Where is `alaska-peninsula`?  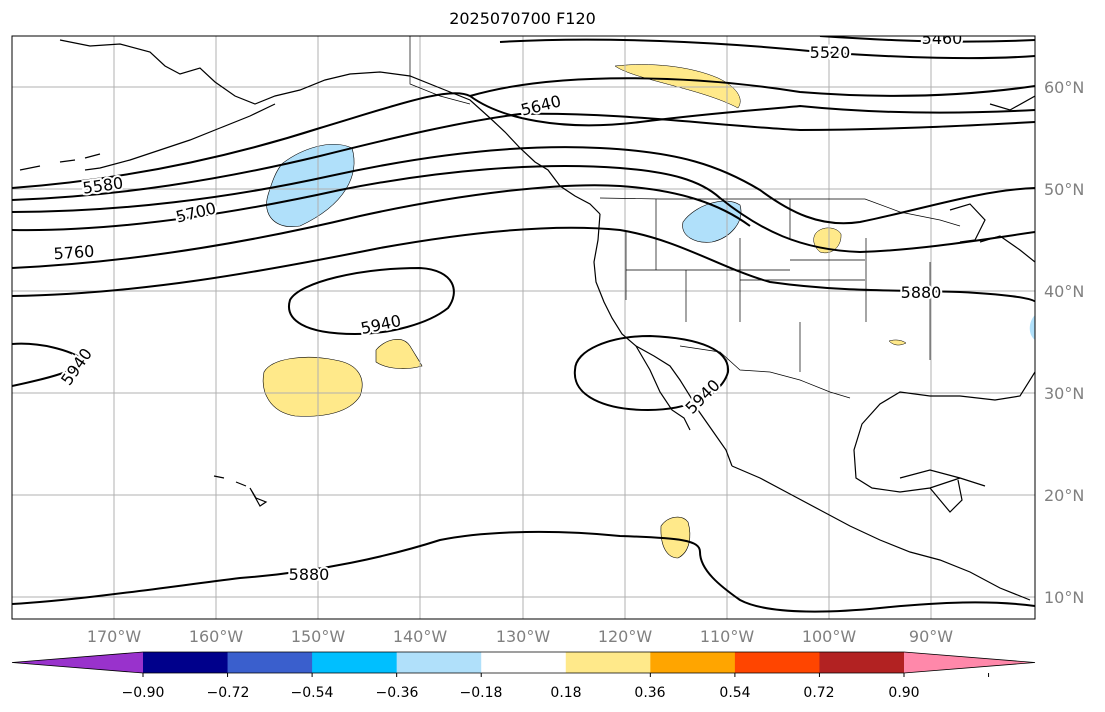
alaska-peninsula is located at coordinates (180, 137).